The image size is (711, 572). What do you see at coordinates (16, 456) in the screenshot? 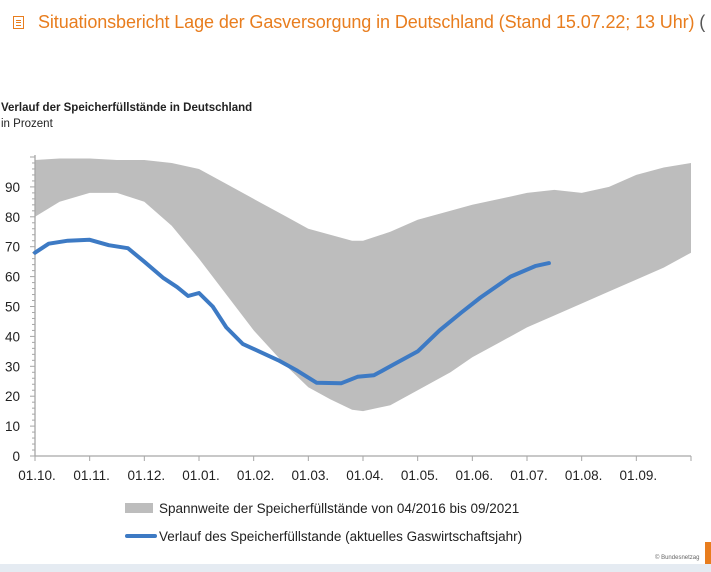
I see `y-tick-label: 0` at bounding box center [16, 456].